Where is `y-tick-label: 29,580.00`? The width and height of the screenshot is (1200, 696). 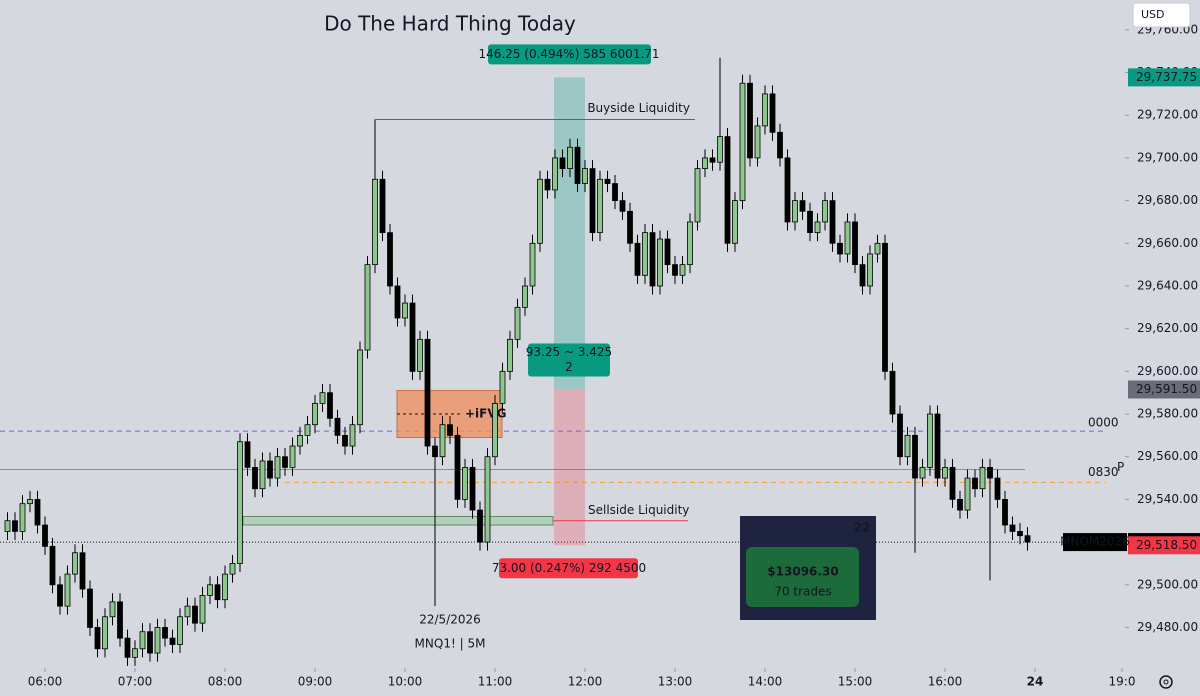 y-tick-label: 29,580.00 is located at coordinates (1167, 414).